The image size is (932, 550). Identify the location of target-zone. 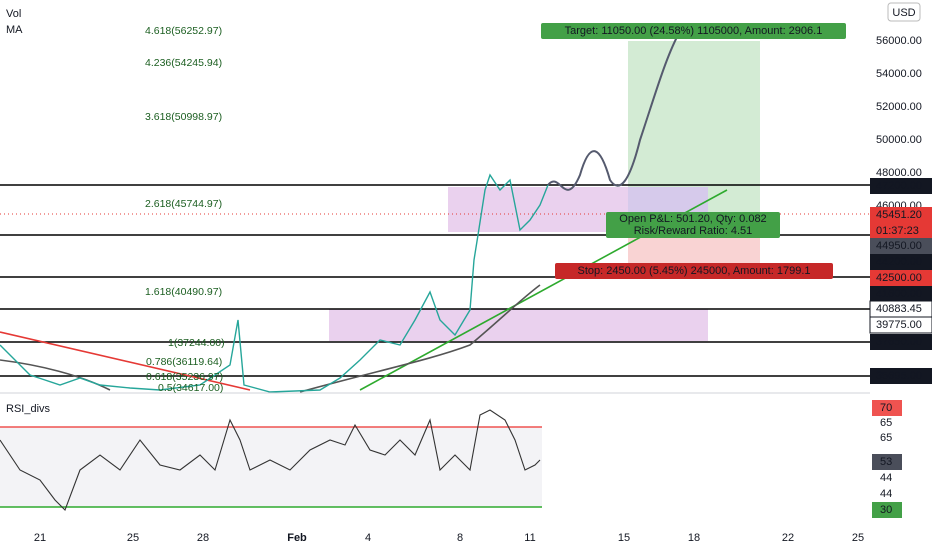
(694, 114).